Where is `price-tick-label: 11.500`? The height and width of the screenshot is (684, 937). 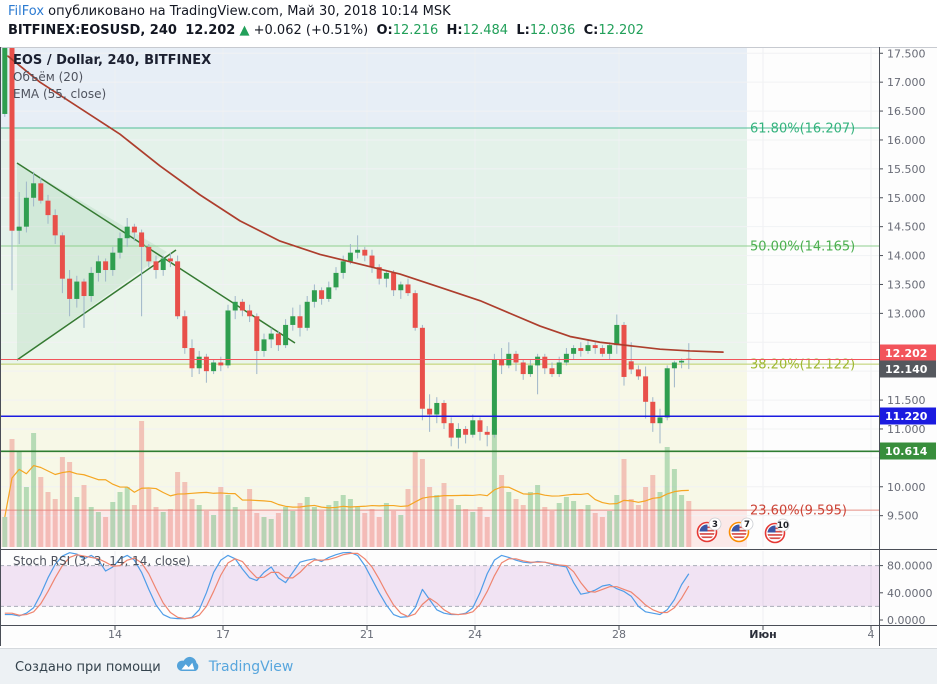 price-tick-label: 11.500 is located at coordinates (906, 400).